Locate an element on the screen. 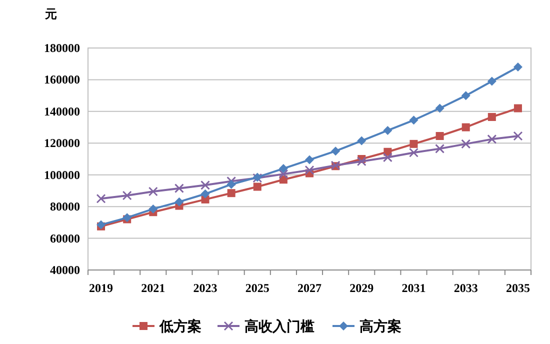  x-tick-label: 2033 is located at coordinates (466, 288).